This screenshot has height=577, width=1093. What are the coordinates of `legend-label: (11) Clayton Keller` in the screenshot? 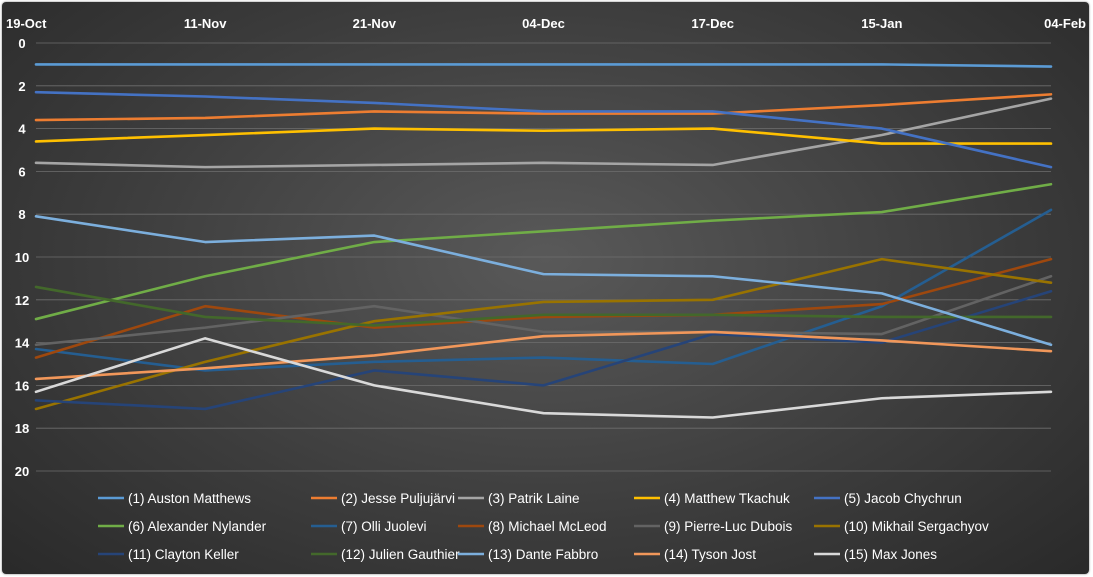 It's located at (183, 554).